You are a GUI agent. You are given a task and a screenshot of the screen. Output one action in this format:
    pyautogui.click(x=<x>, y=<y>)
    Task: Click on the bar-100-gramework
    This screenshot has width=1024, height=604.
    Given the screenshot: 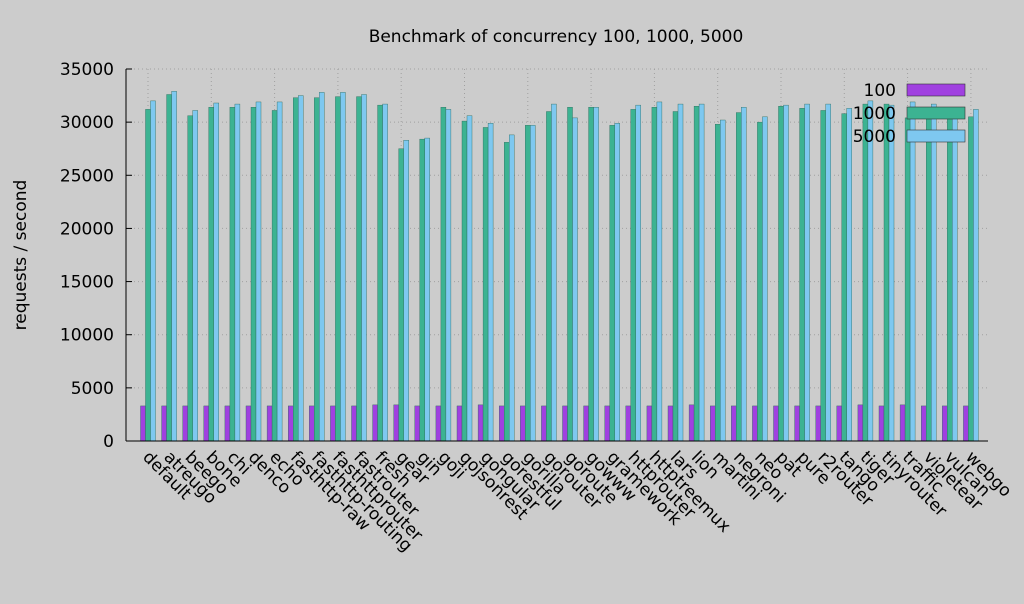 What is the action you would take?
    pyautogui.click(x=607, y=423)
    